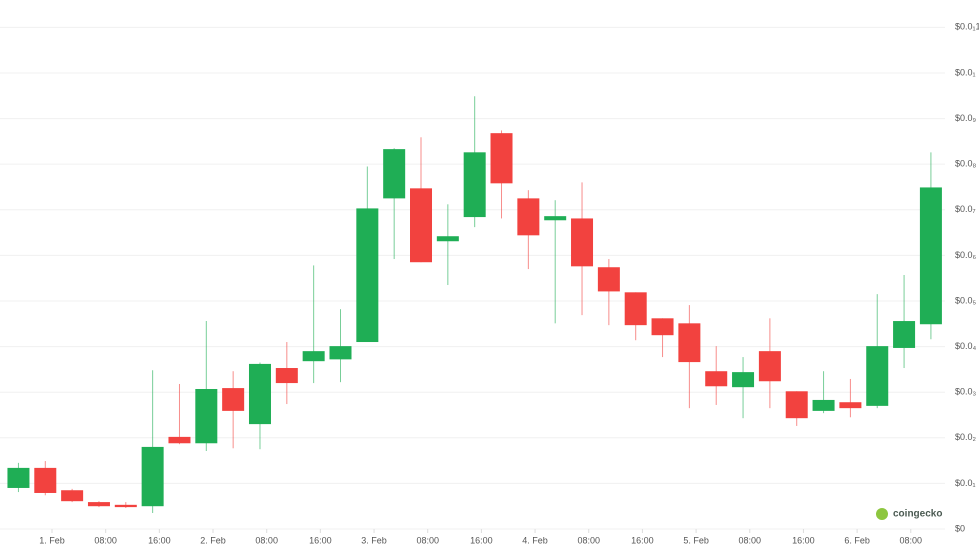  Describe the element at coordinates (917, 514) in the screenshot. I see `watermark: coingecko` at that location.